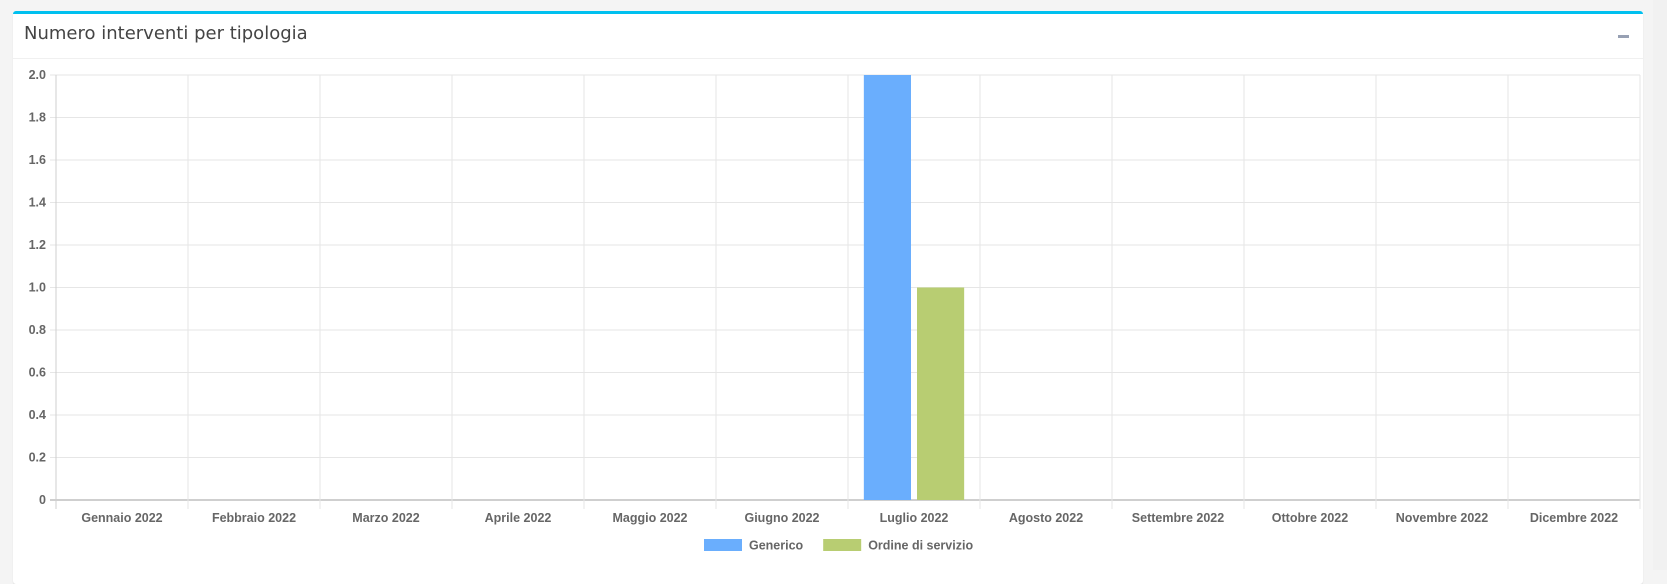  I want to click on legend-label: Ordine di servizio, so click(920, 546).